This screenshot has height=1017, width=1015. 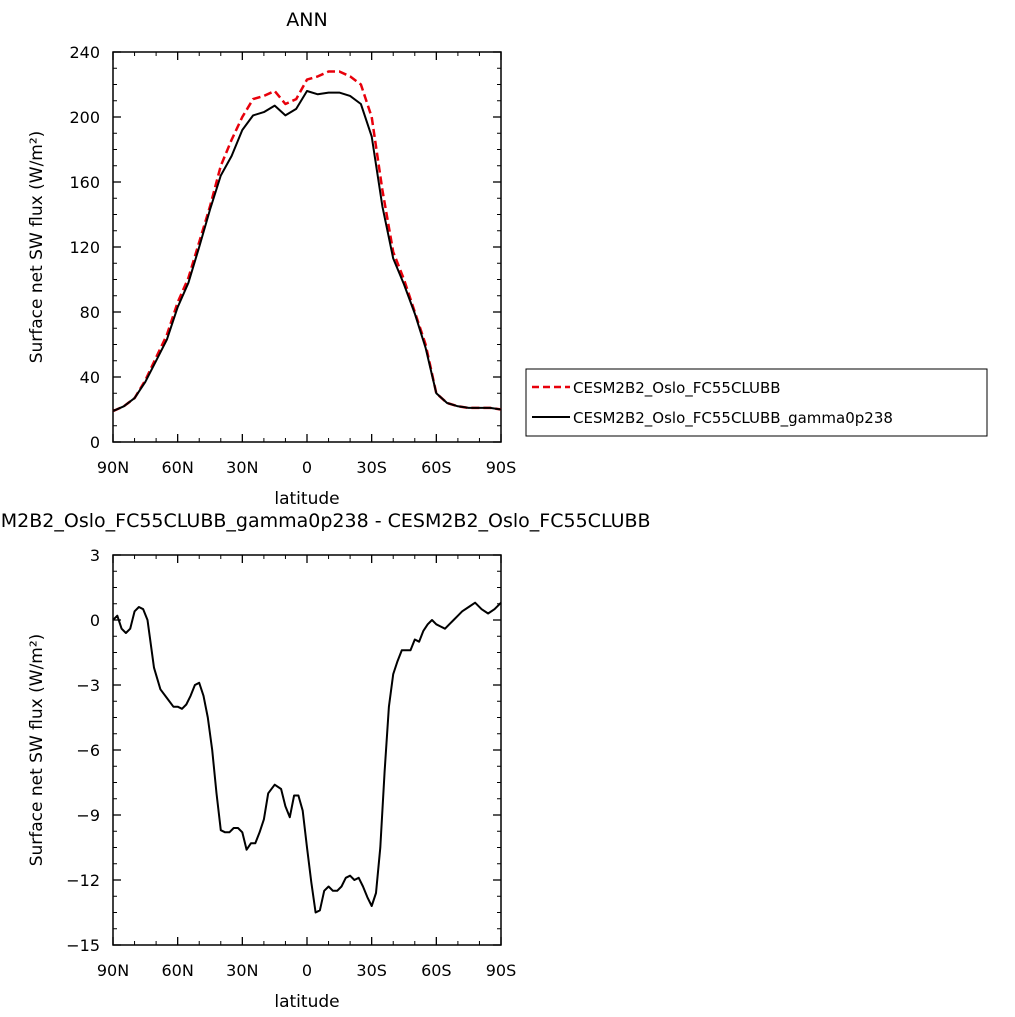 I want to click on y-tick-label: −9, so click(x=88, y=815).